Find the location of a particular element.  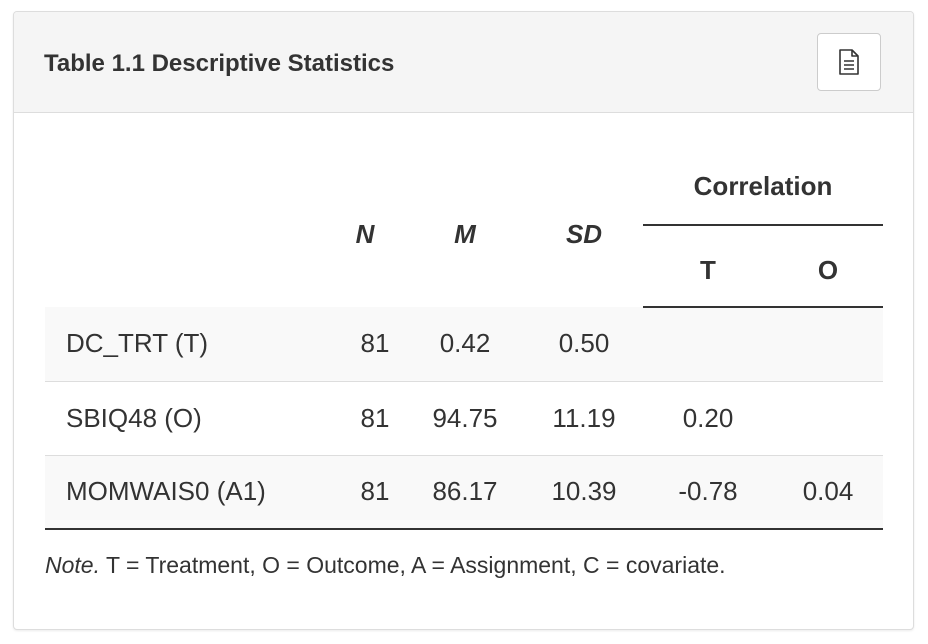

cell-sd: 10.39 is located at coordinates (584, 492).